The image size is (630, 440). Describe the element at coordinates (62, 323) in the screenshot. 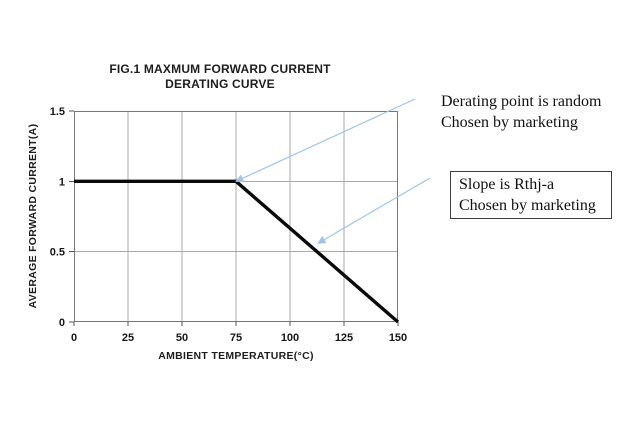

I see `y-tick-label: 0` at that location.